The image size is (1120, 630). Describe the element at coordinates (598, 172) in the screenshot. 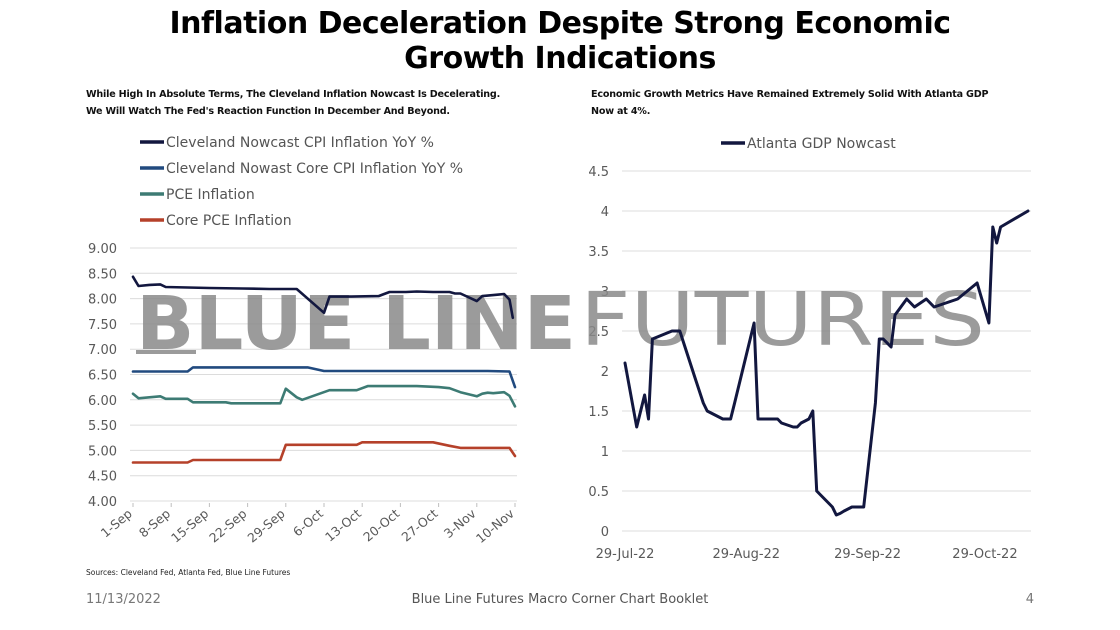

I see `y-tick-label: 4.5` at that location.